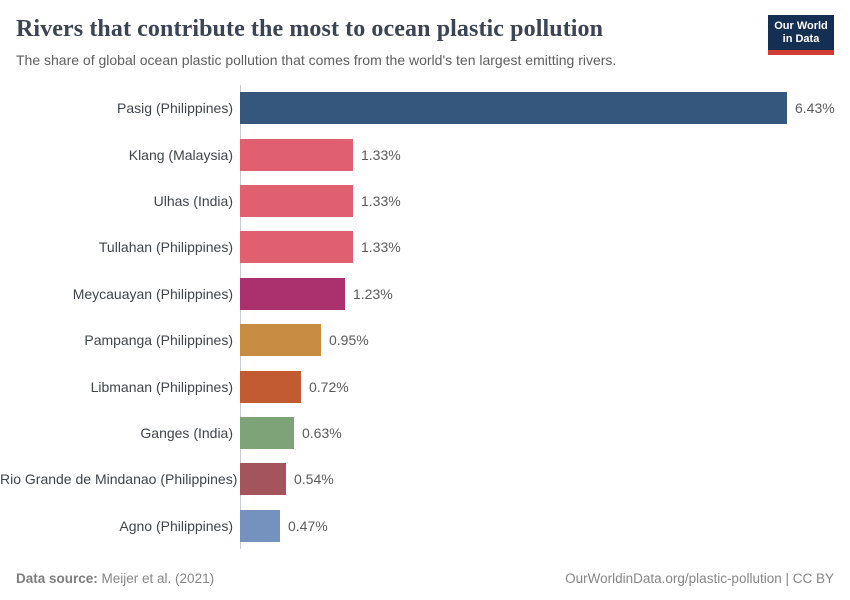 The width and height of the screenshot is (850, 600). What do you see at coordinates (308, 525) in the screenshot?
I see `bar-value-label: 0.47%` at bounding box center [308, 525].